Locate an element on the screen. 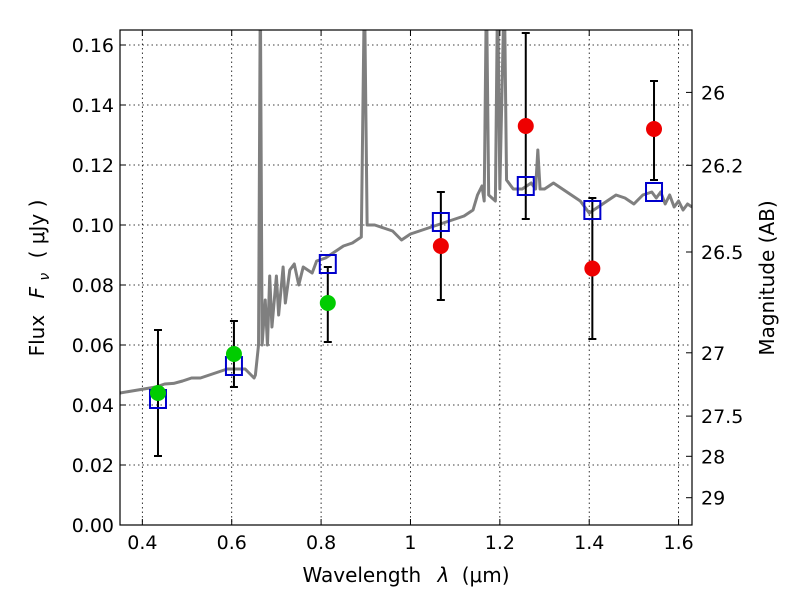  y-tick-label: 0.08 is located at coordinates (93, 286).